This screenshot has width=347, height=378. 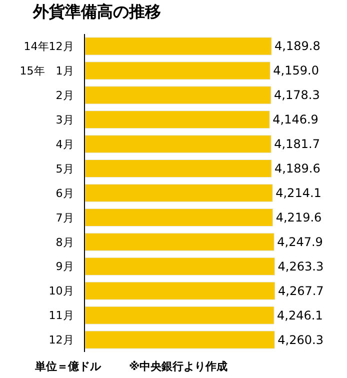 I want to click on data-label: 4,263.3, so click(x=301, y=266).